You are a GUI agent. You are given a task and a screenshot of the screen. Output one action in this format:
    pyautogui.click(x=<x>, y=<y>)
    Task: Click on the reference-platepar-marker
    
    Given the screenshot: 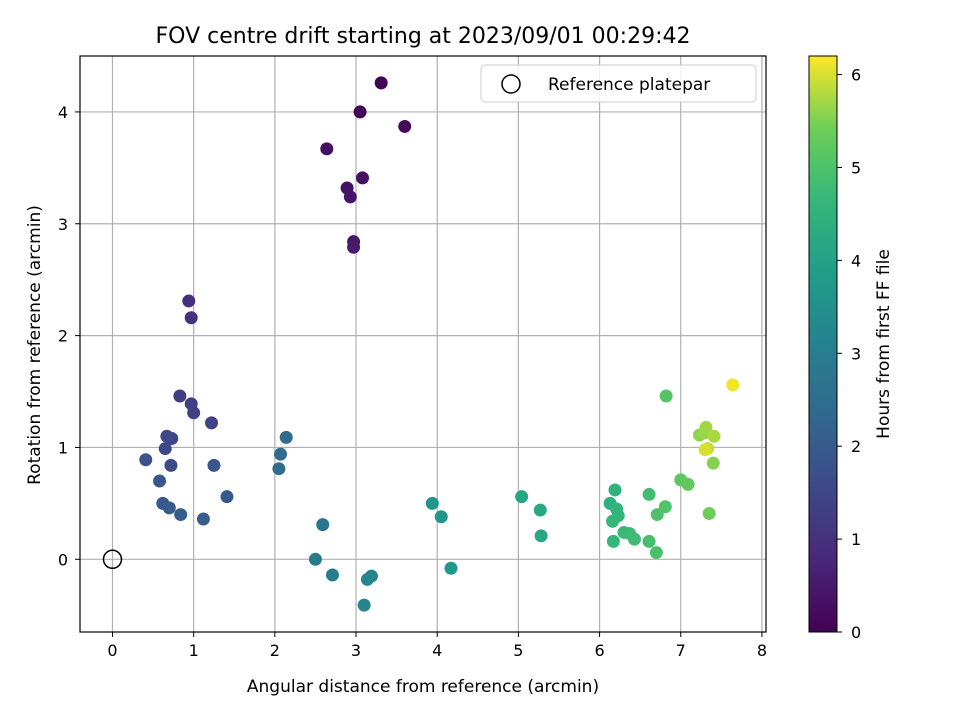 What is the action you would take?
    pyautogui.click(x=112, y=559)
    